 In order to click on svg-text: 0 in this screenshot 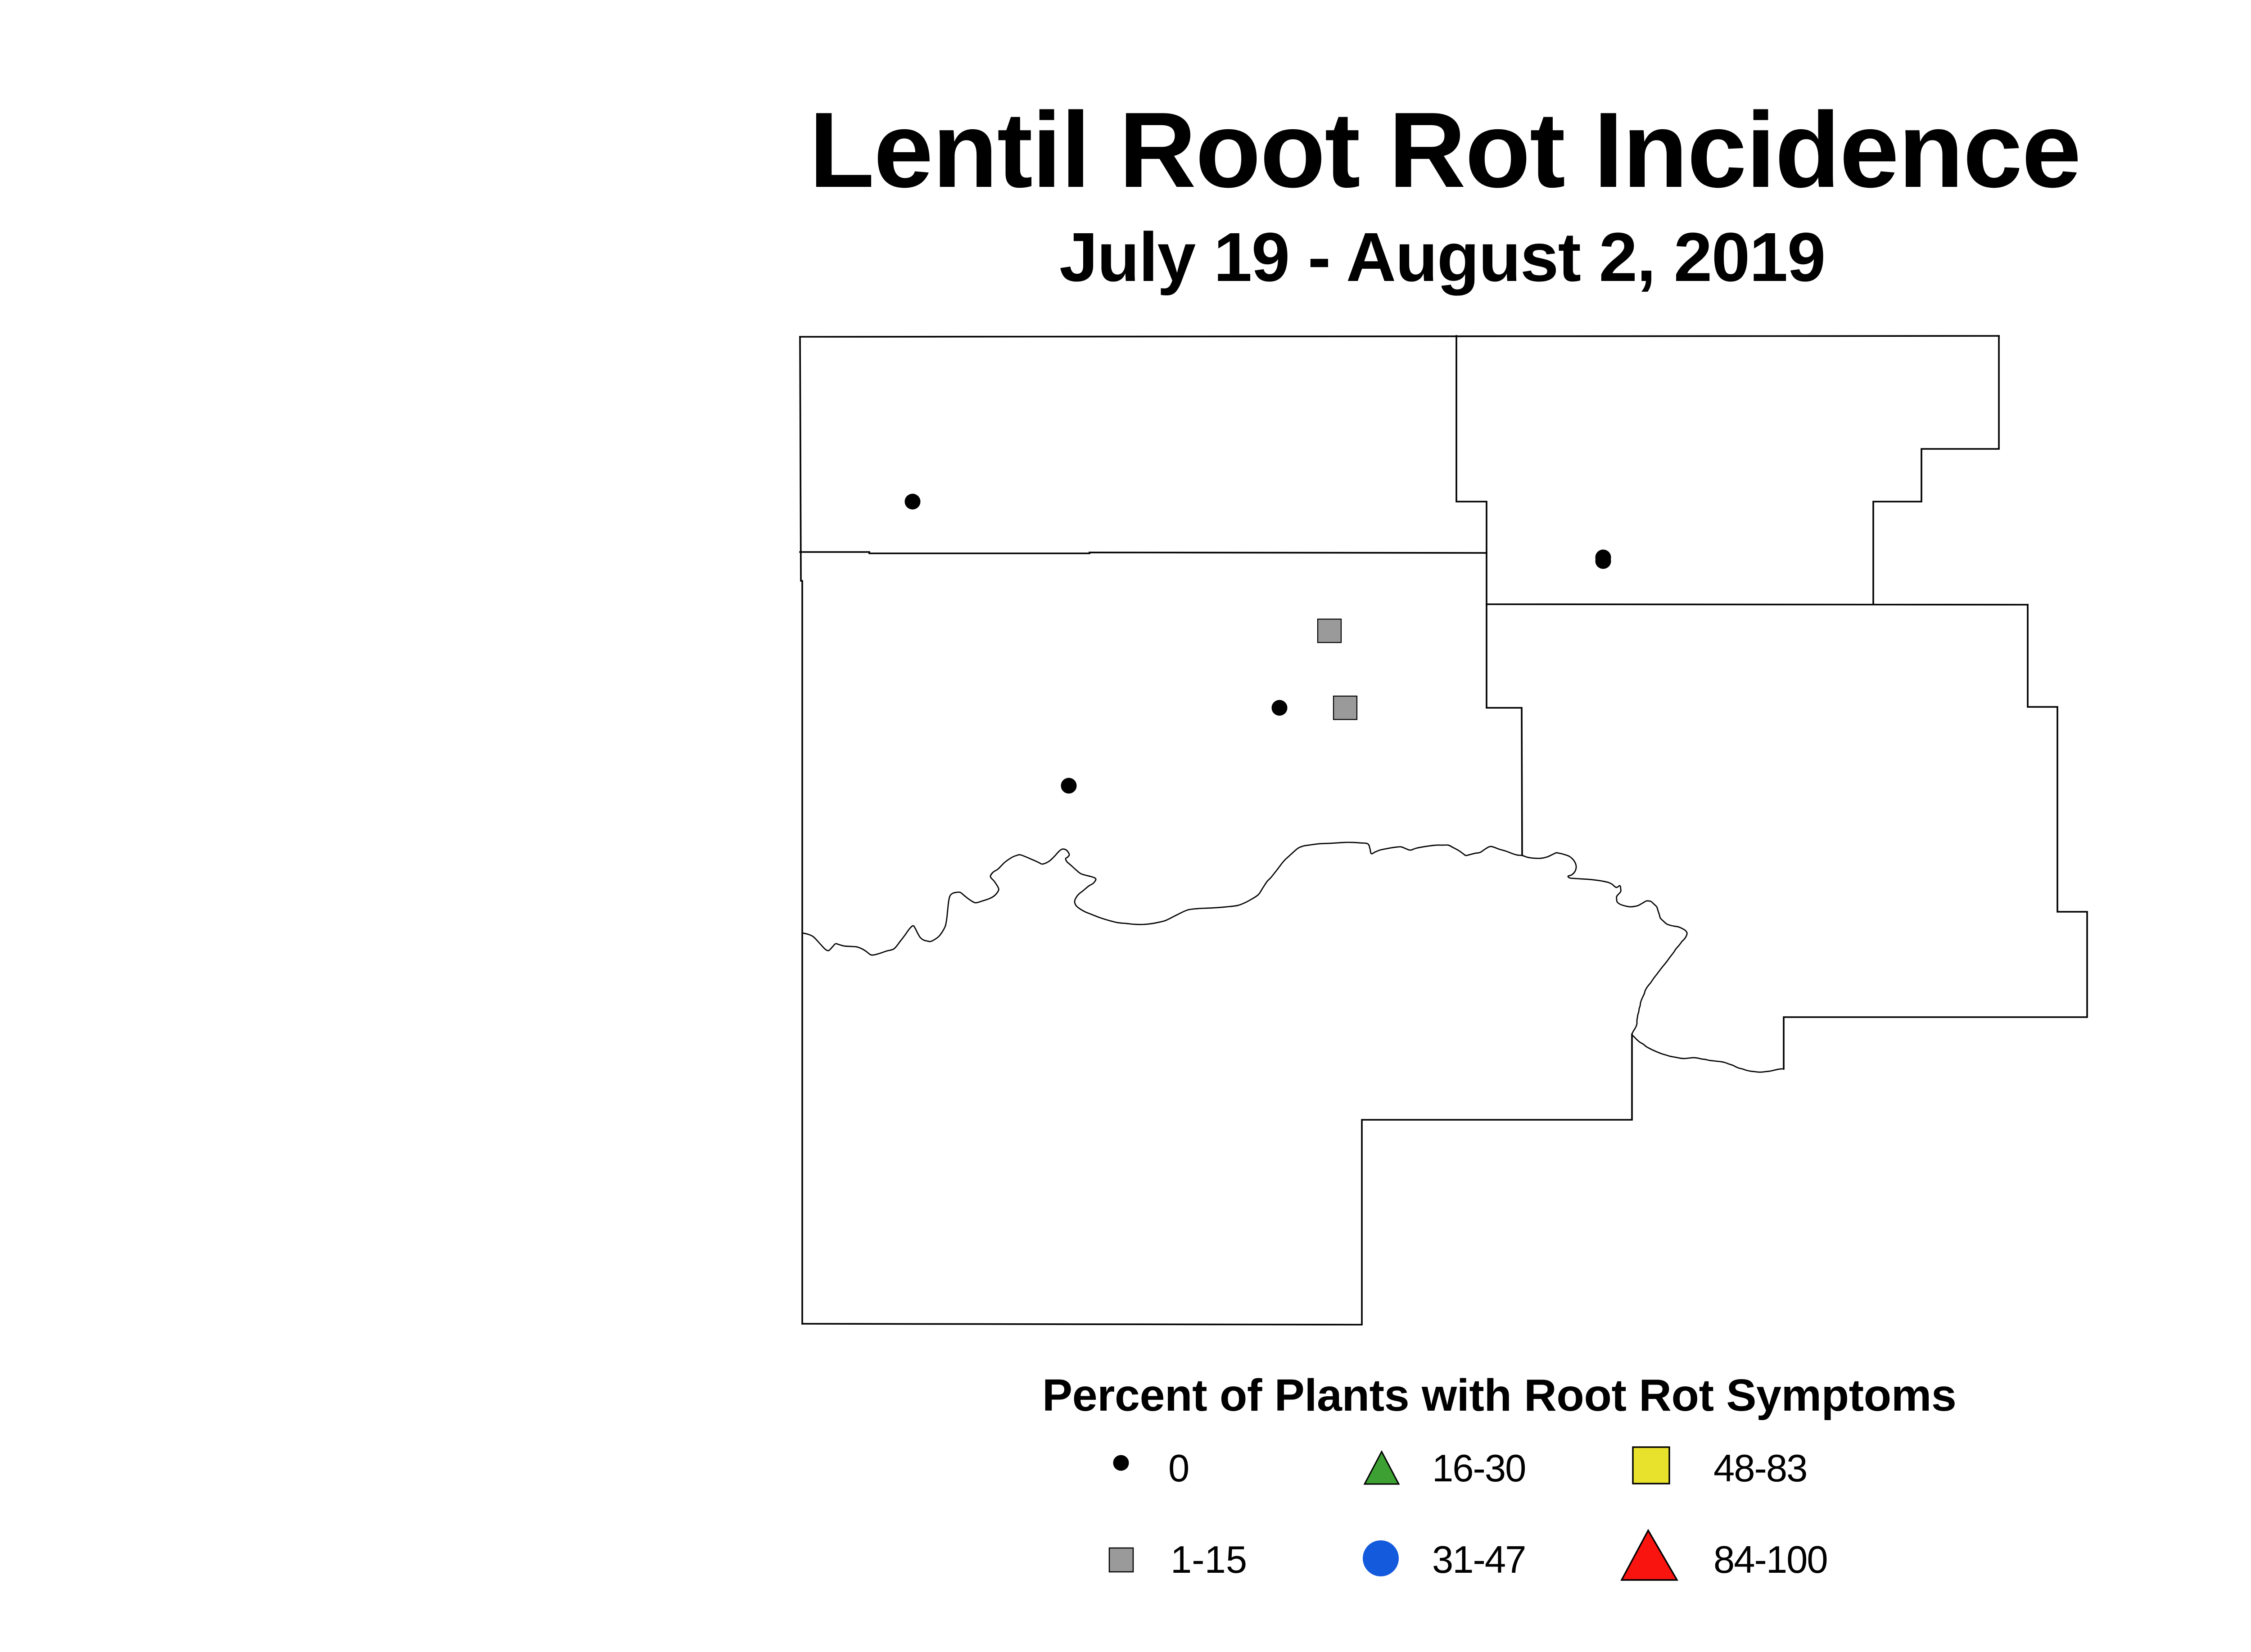, I will do `click(1178, 1468)`.